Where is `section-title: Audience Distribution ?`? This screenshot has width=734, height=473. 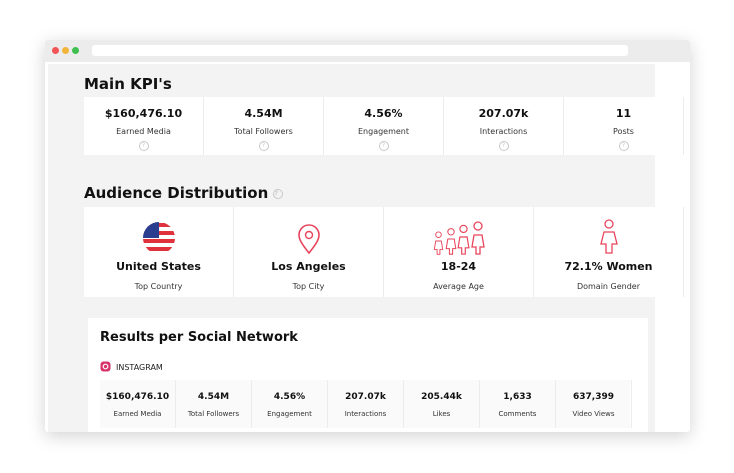
section-title: Audience Distribution ? is located at coordinates (184, 193).